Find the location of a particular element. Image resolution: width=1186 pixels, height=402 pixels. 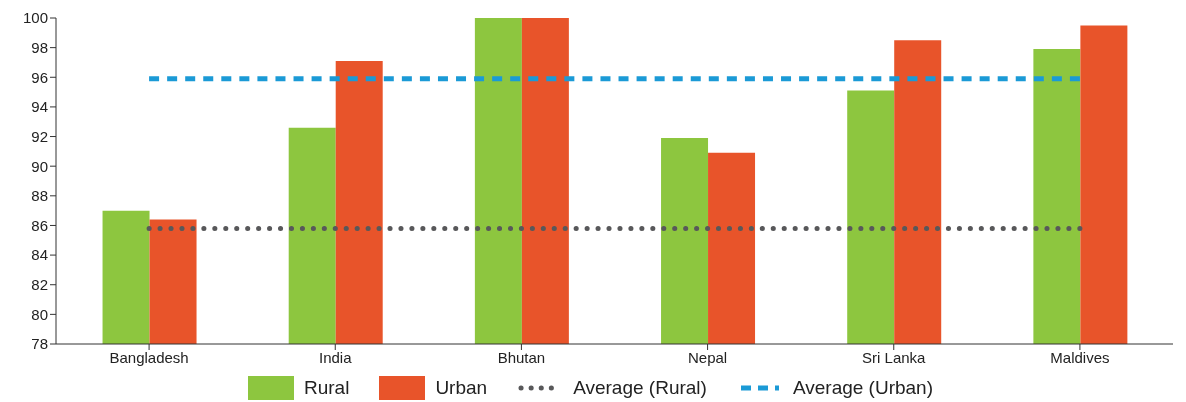

x-tick-label: Sri Lanka is located at coordinates (894, 357).